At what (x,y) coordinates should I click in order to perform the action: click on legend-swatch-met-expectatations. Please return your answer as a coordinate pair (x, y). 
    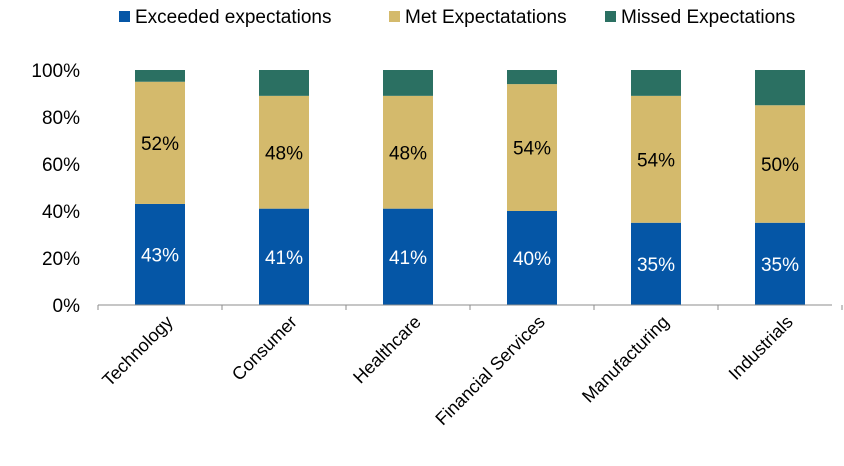
    Looking at the image, I should click on (394, 16).